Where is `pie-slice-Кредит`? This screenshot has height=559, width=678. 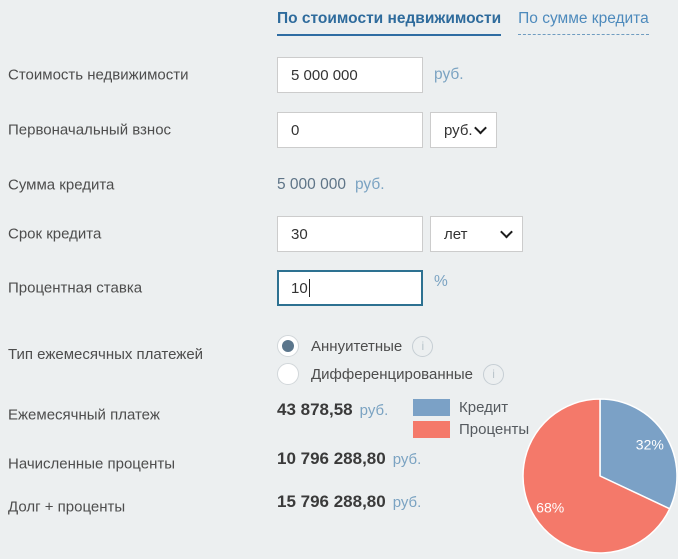
pie-slice-Кредит is located at coordinates (638, 454).